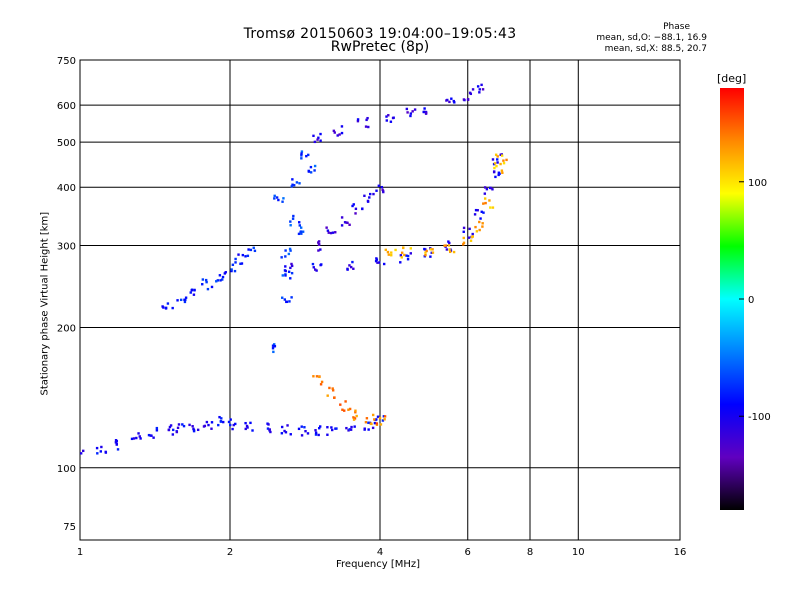 This screenshot has height=600, width=800. I want to click on y-tick-label: 200, so click(66, 329).